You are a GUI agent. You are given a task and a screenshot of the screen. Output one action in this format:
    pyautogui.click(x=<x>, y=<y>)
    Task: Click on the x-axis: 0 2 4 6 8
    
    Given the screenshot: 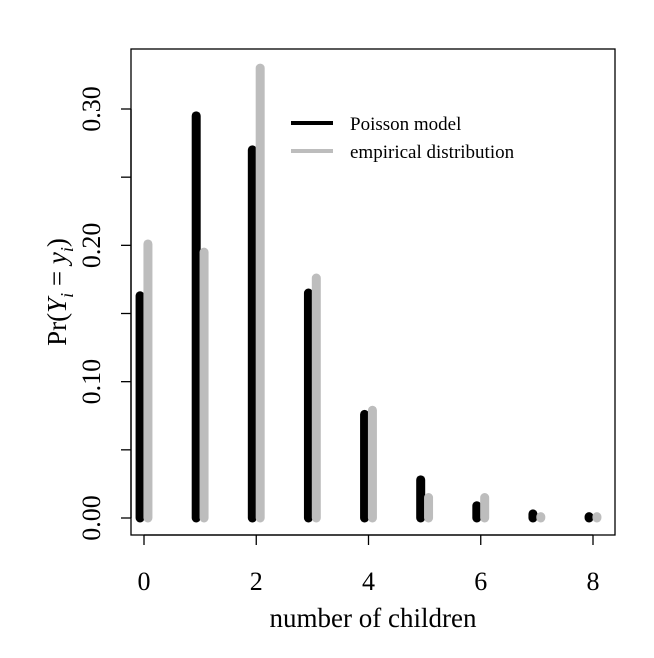 What is the action you would take?
    pyautogui.click(x=369, y=565)
    